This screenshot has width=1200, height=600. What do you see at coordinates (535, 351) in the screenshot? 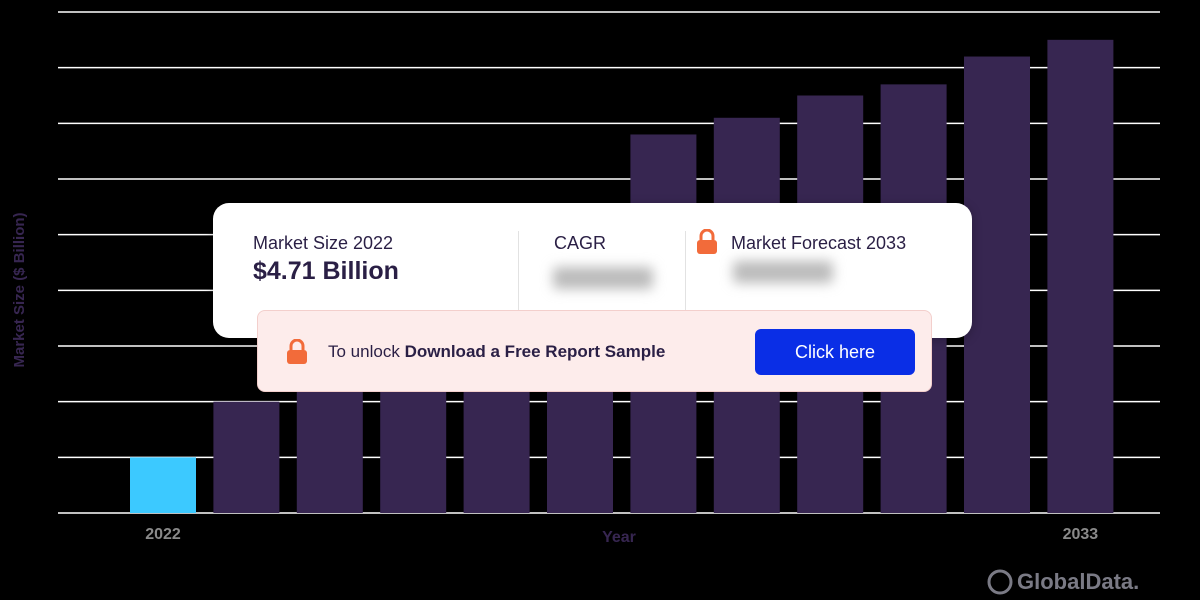
I see `unlock-link-text: Download a Free Report Sample` at bounding box center [535, 351].